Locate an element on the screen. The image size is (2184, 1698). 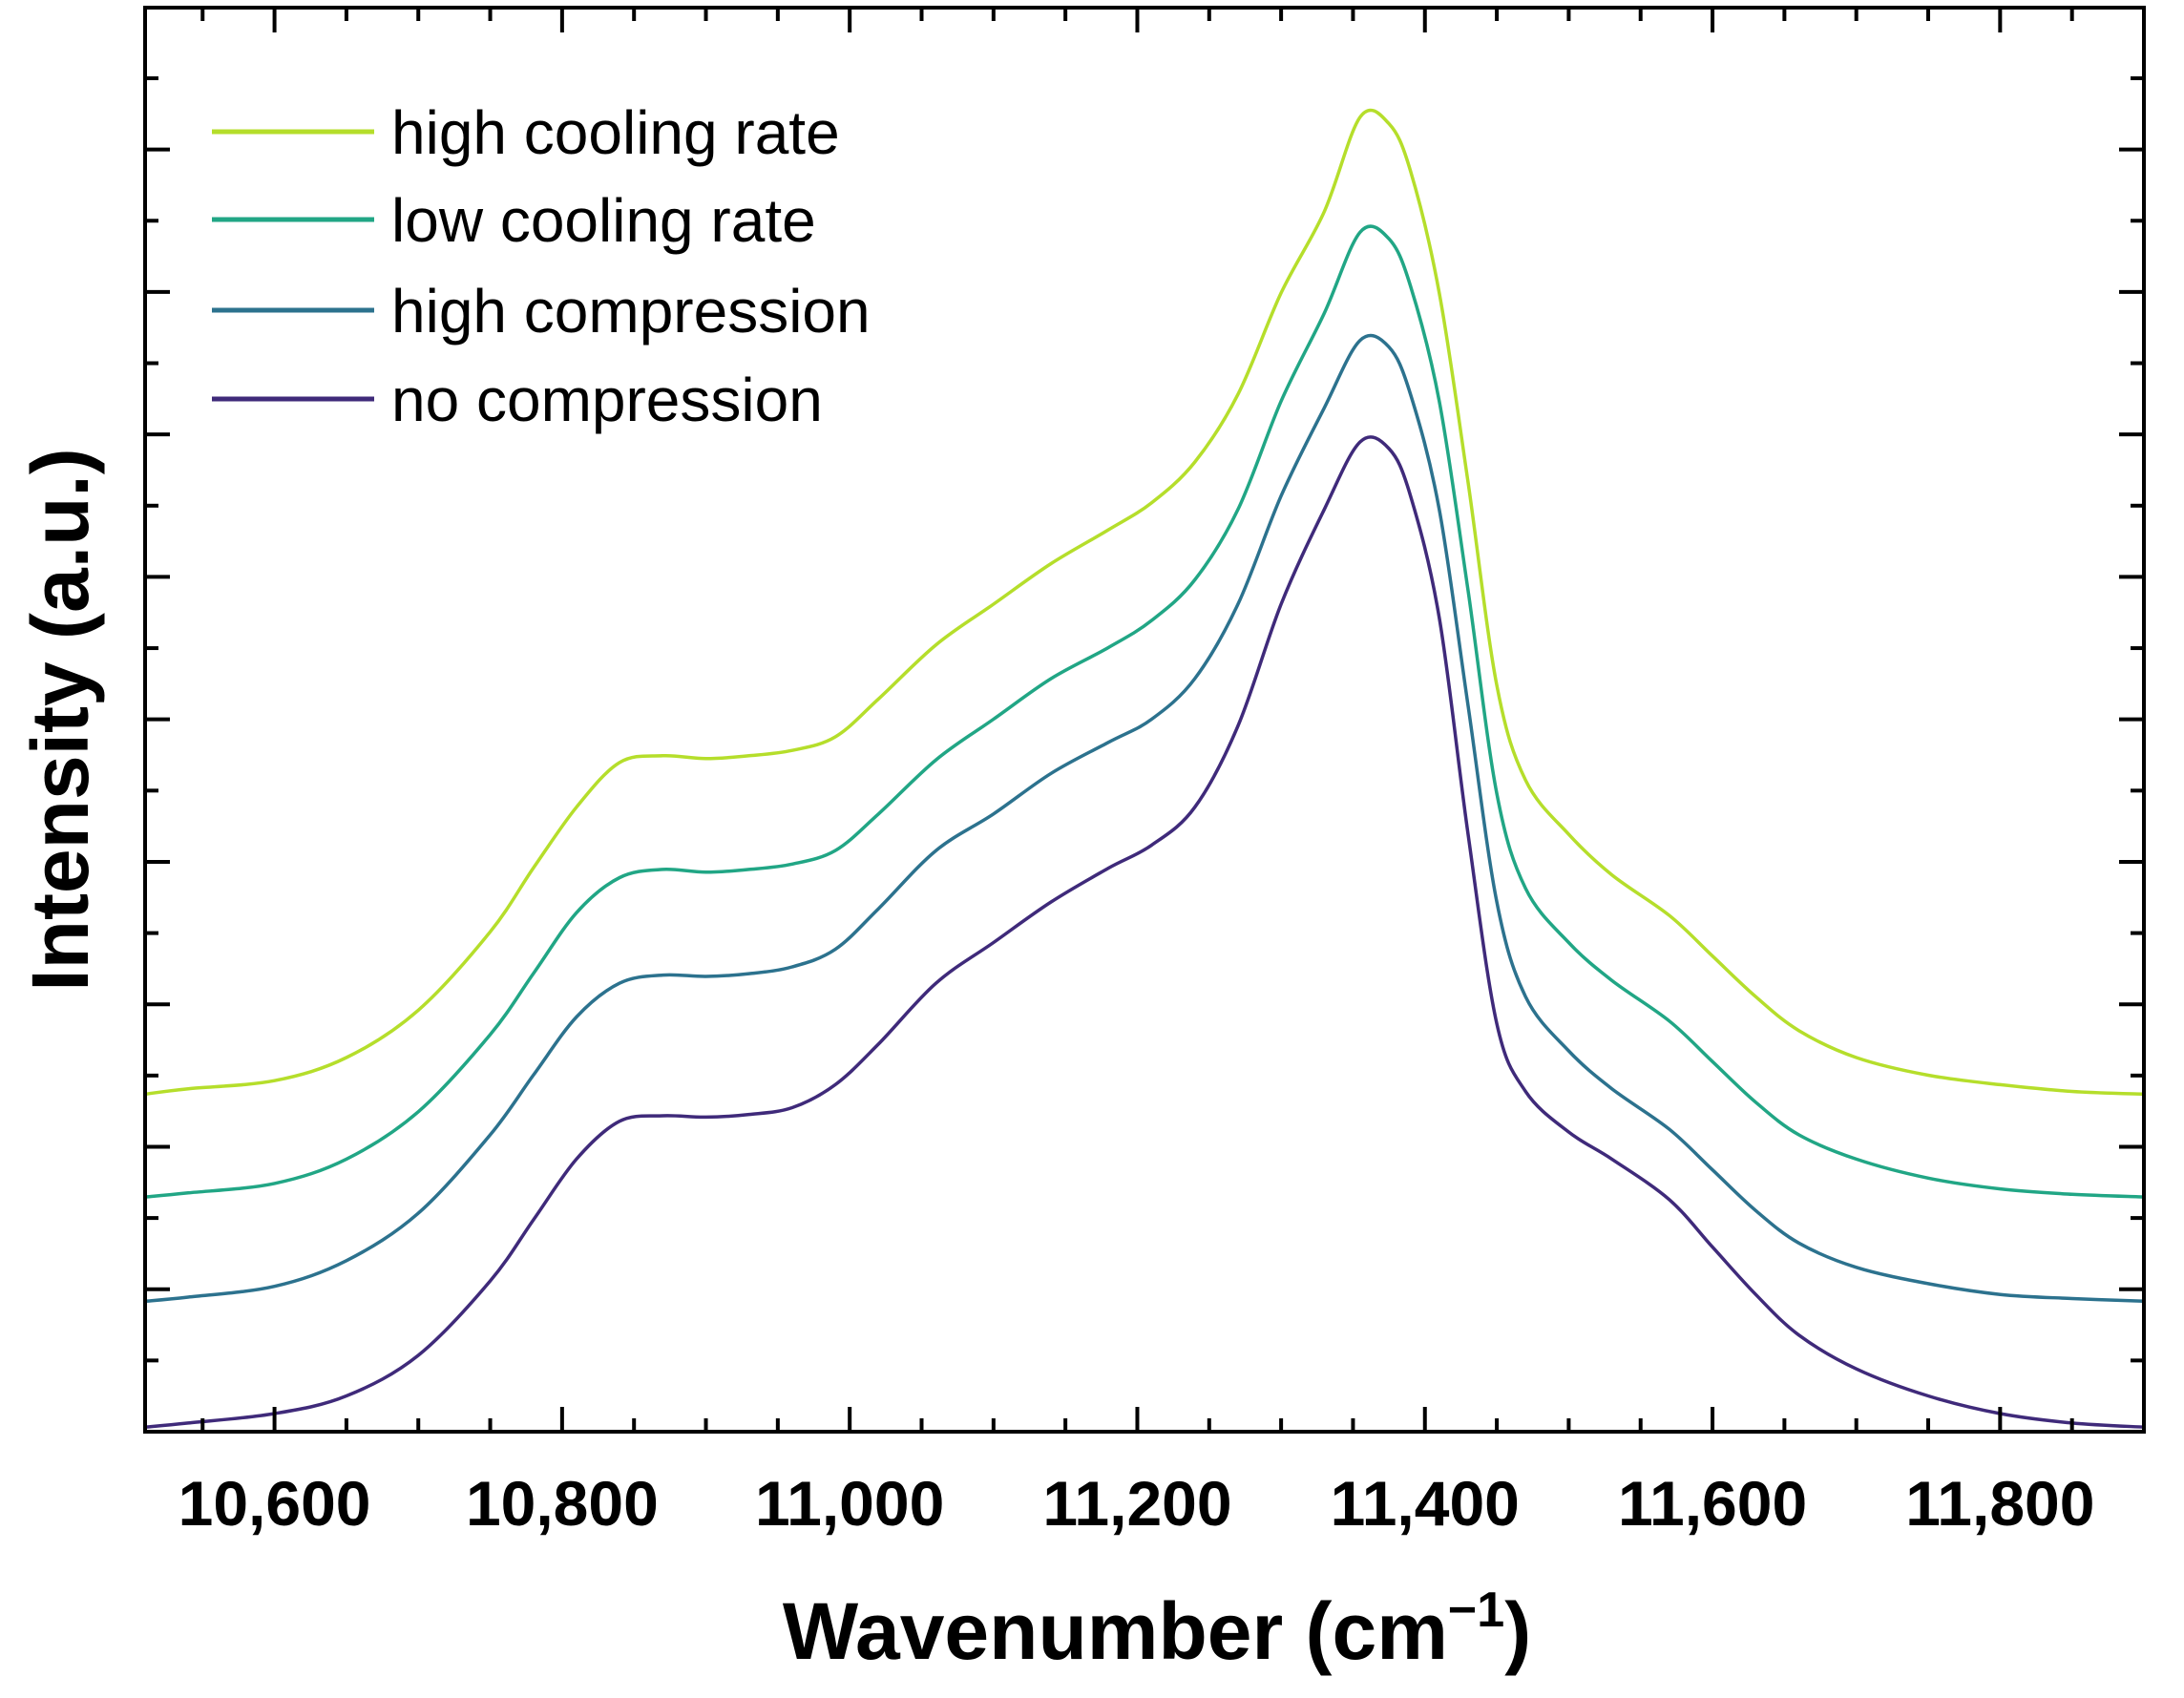
x-tick-label: 10,600 is located at coordinates (275, 1503).